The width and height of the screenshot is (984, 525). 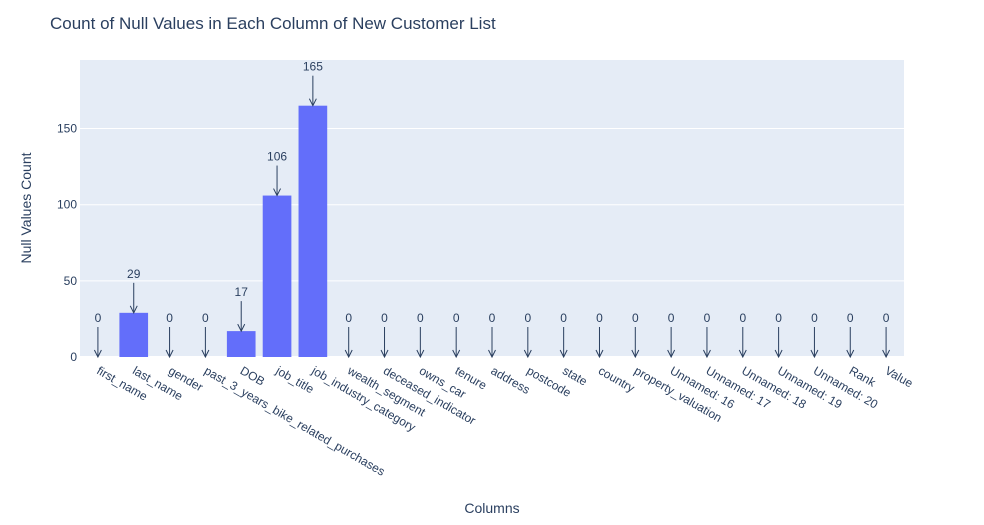 I want to click on y-tick-label: 50, so click(x=71, y=281).